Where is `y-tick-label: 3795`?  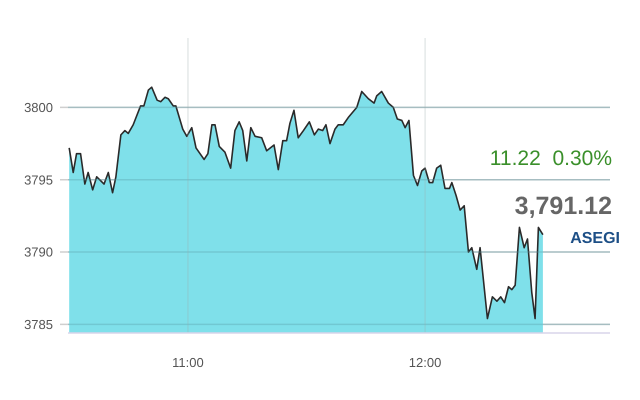 y-tick-label: 3795 is located at coordinates (38, 180).